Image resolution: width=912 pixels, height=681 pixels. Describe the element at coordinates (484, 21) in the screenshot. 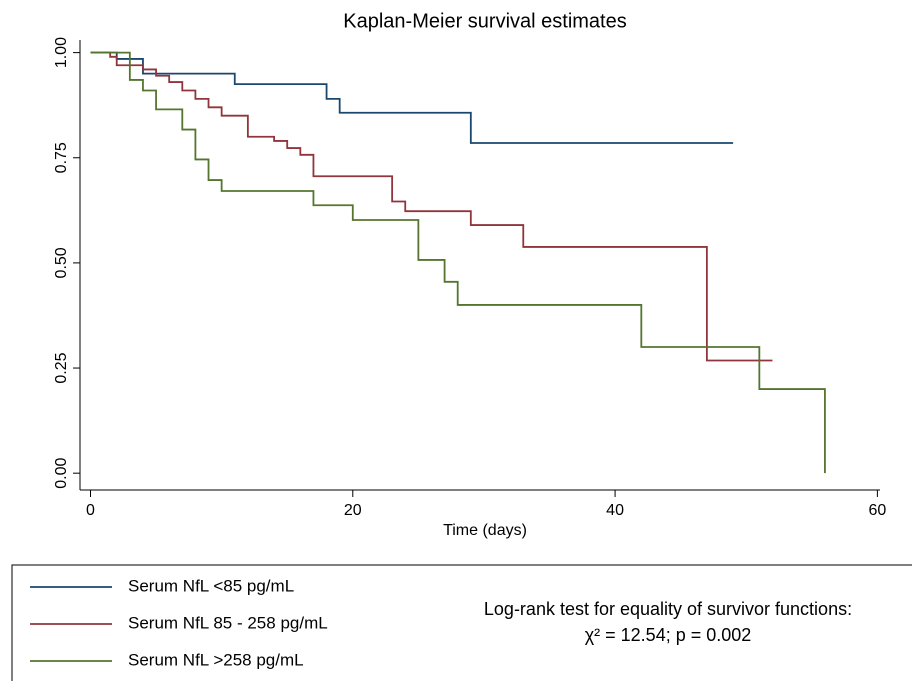

I see `chart-title: Kaplan-Meier survival estimates` at that location.